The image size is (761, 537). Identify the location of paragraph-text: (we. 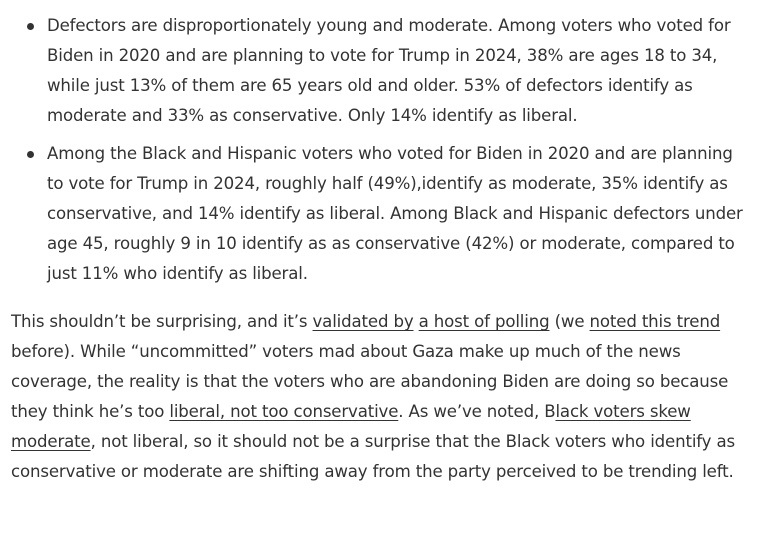
(569, 321).